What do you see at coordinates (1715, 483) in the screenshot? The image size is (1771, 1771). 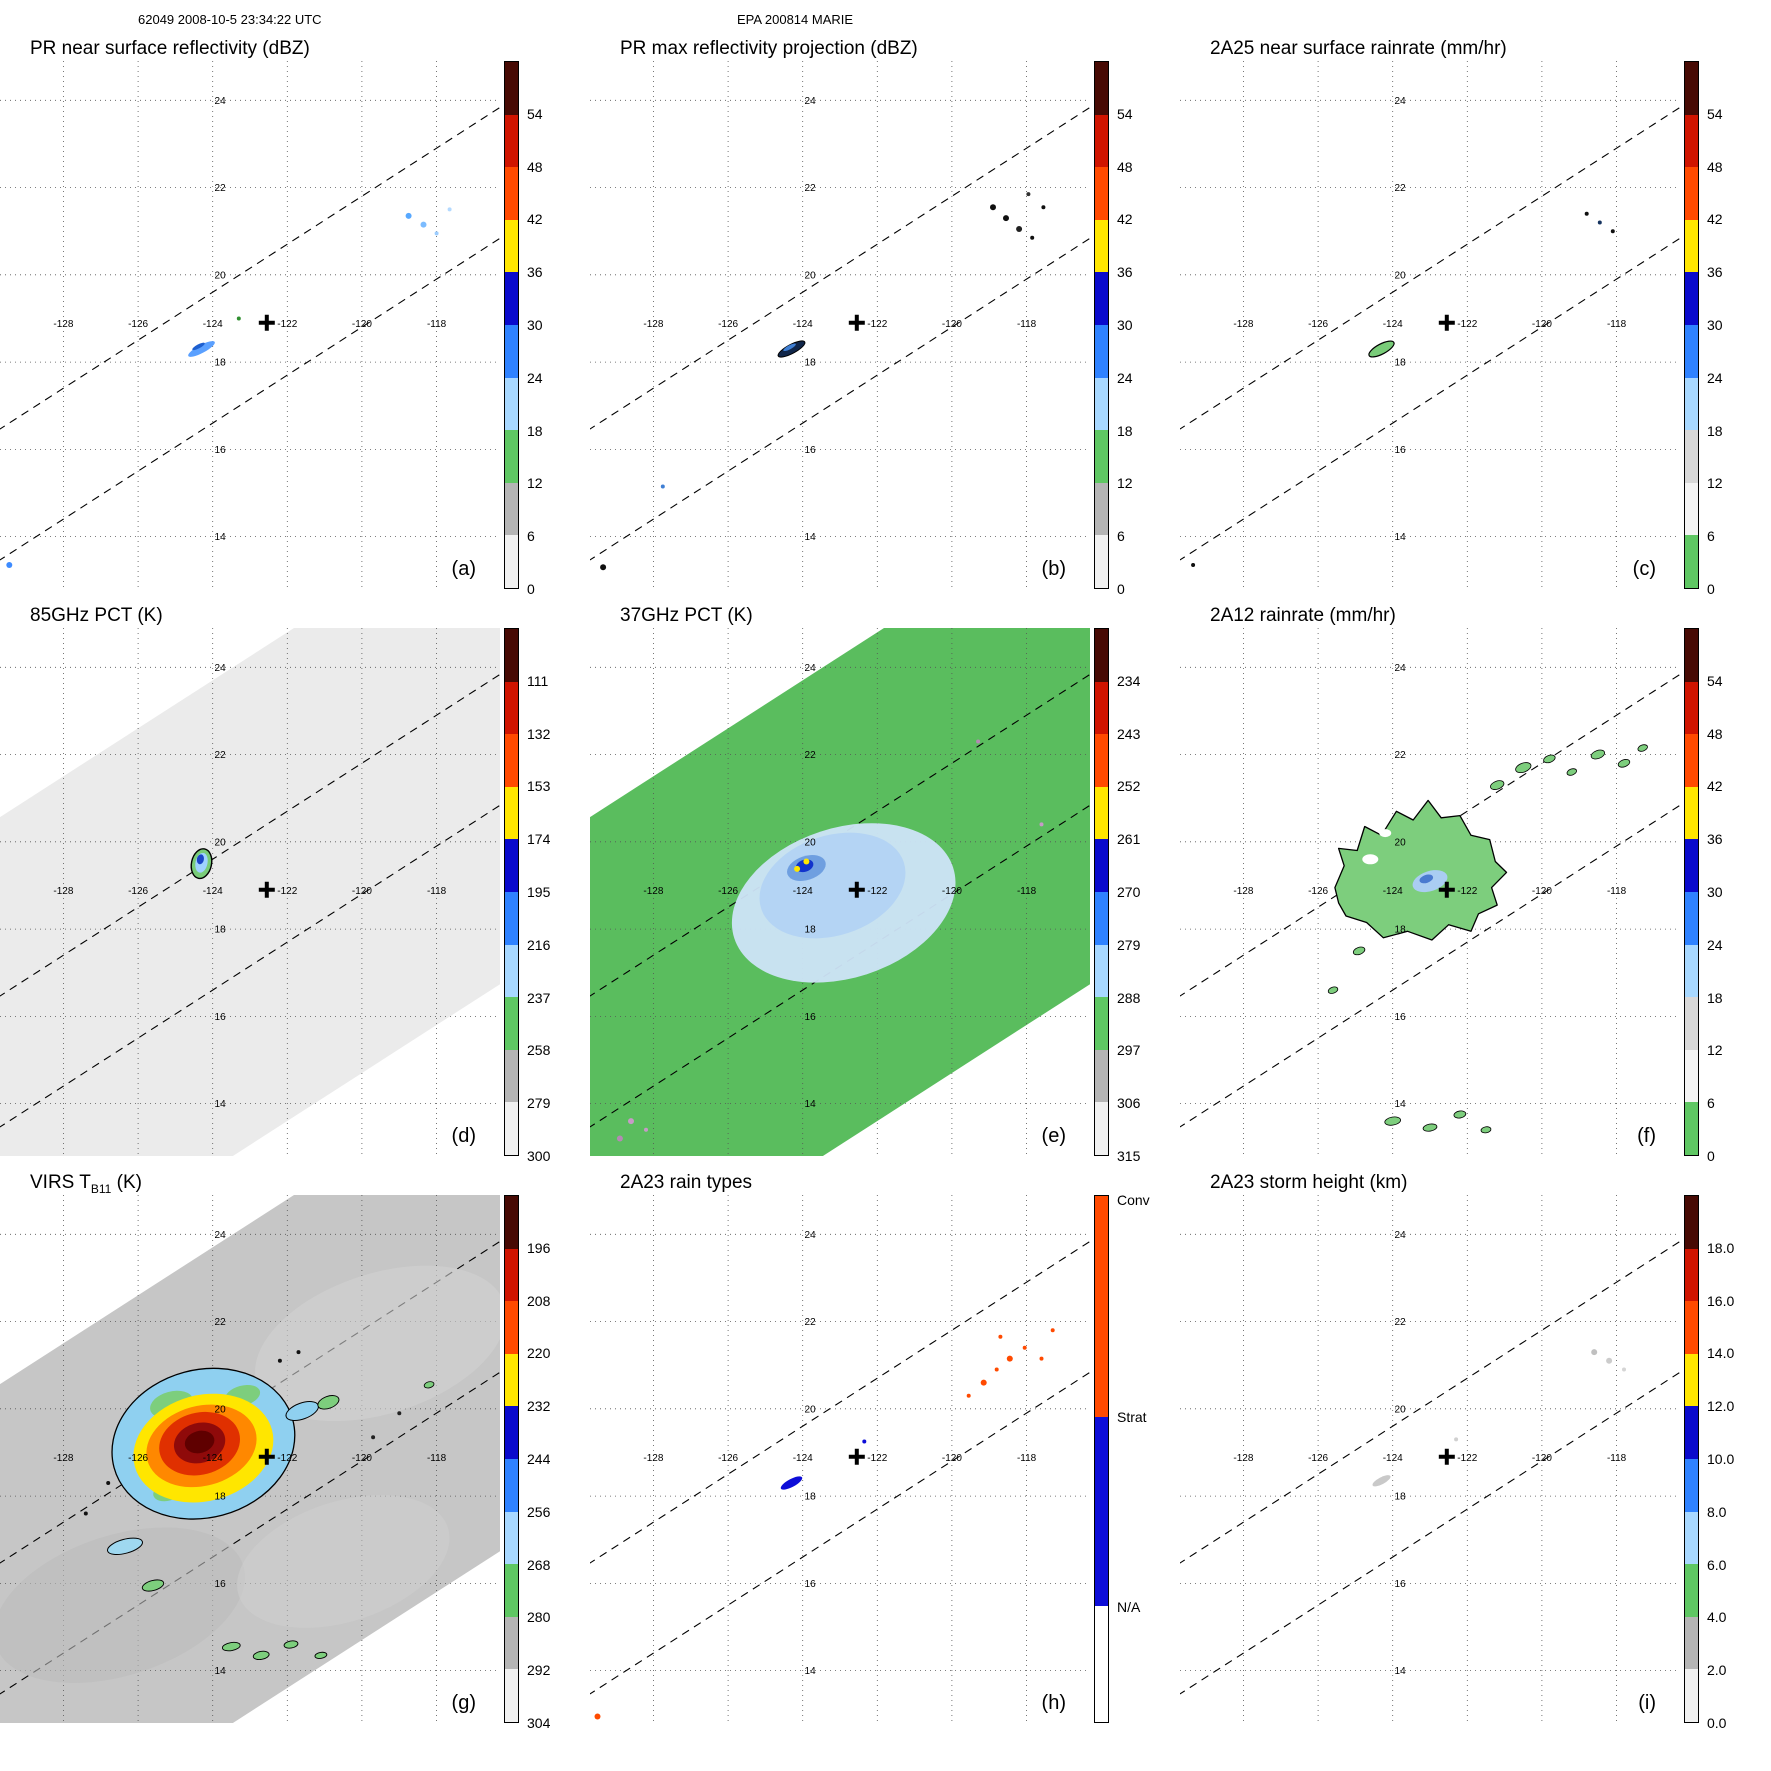 I see `colorbar-tick-label: 12` at bounding box center [1715, 483].